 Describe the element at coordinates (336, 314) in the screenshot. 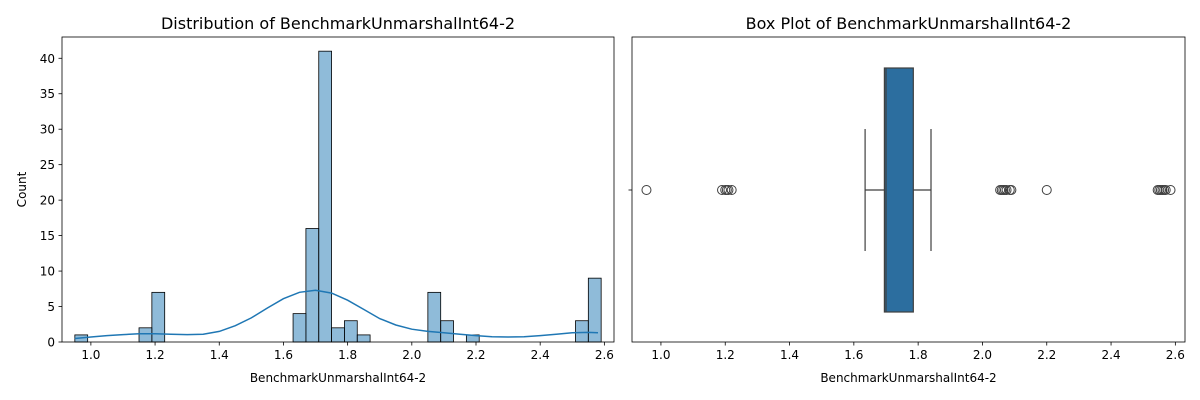

I see `kde-curve` at that location.